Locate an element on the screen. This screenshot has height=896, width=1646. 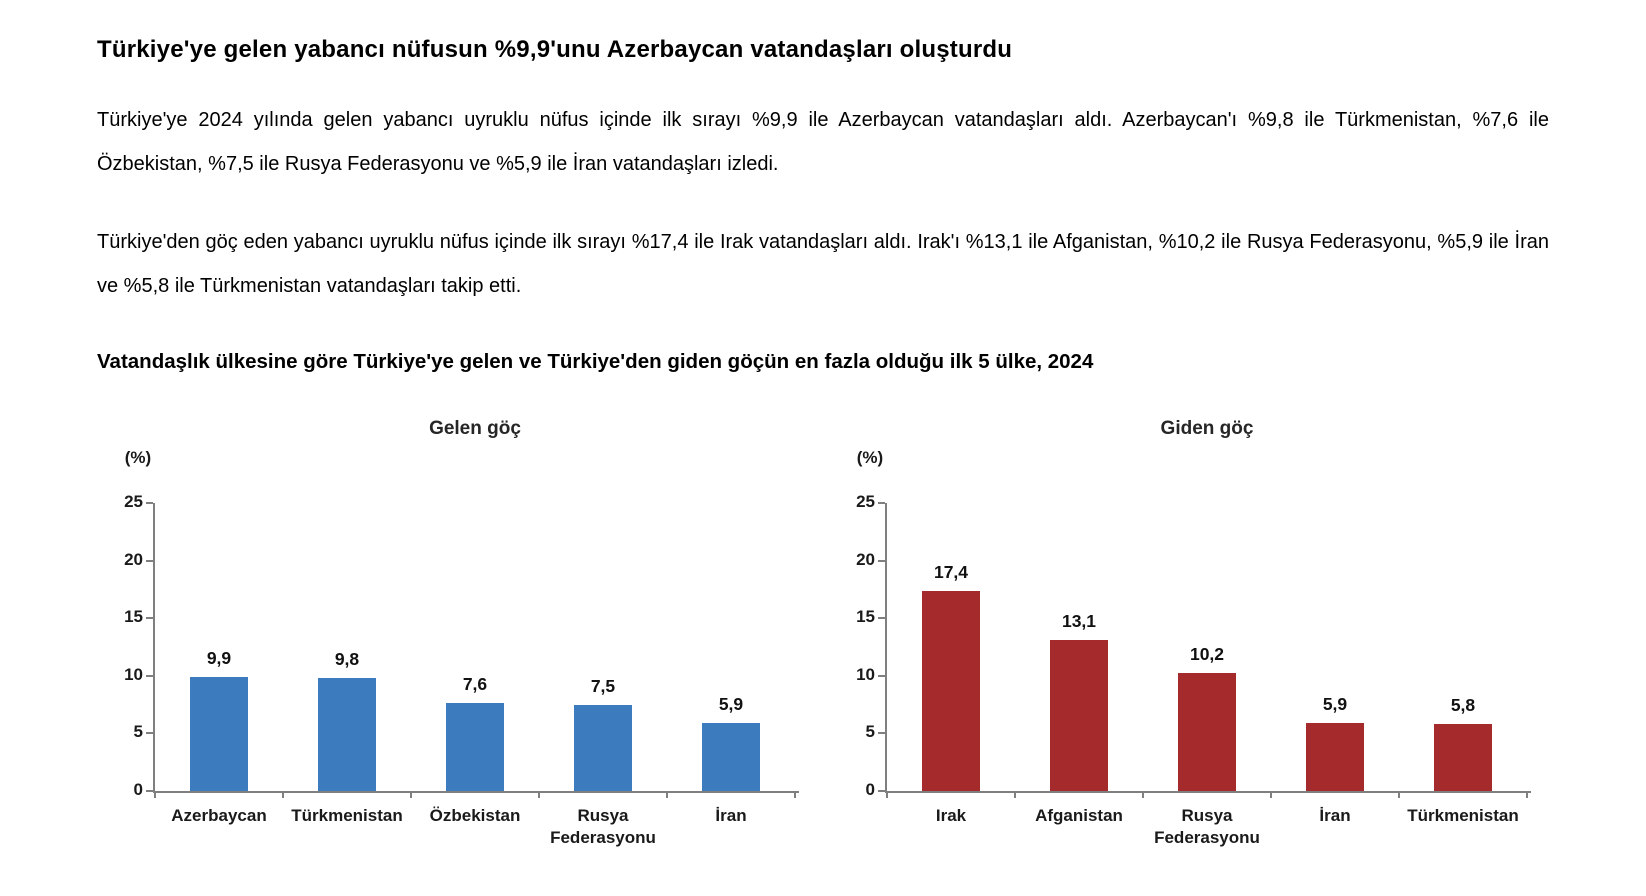
x-category-label: Azerbaycan is located at coordinates (219, 815).